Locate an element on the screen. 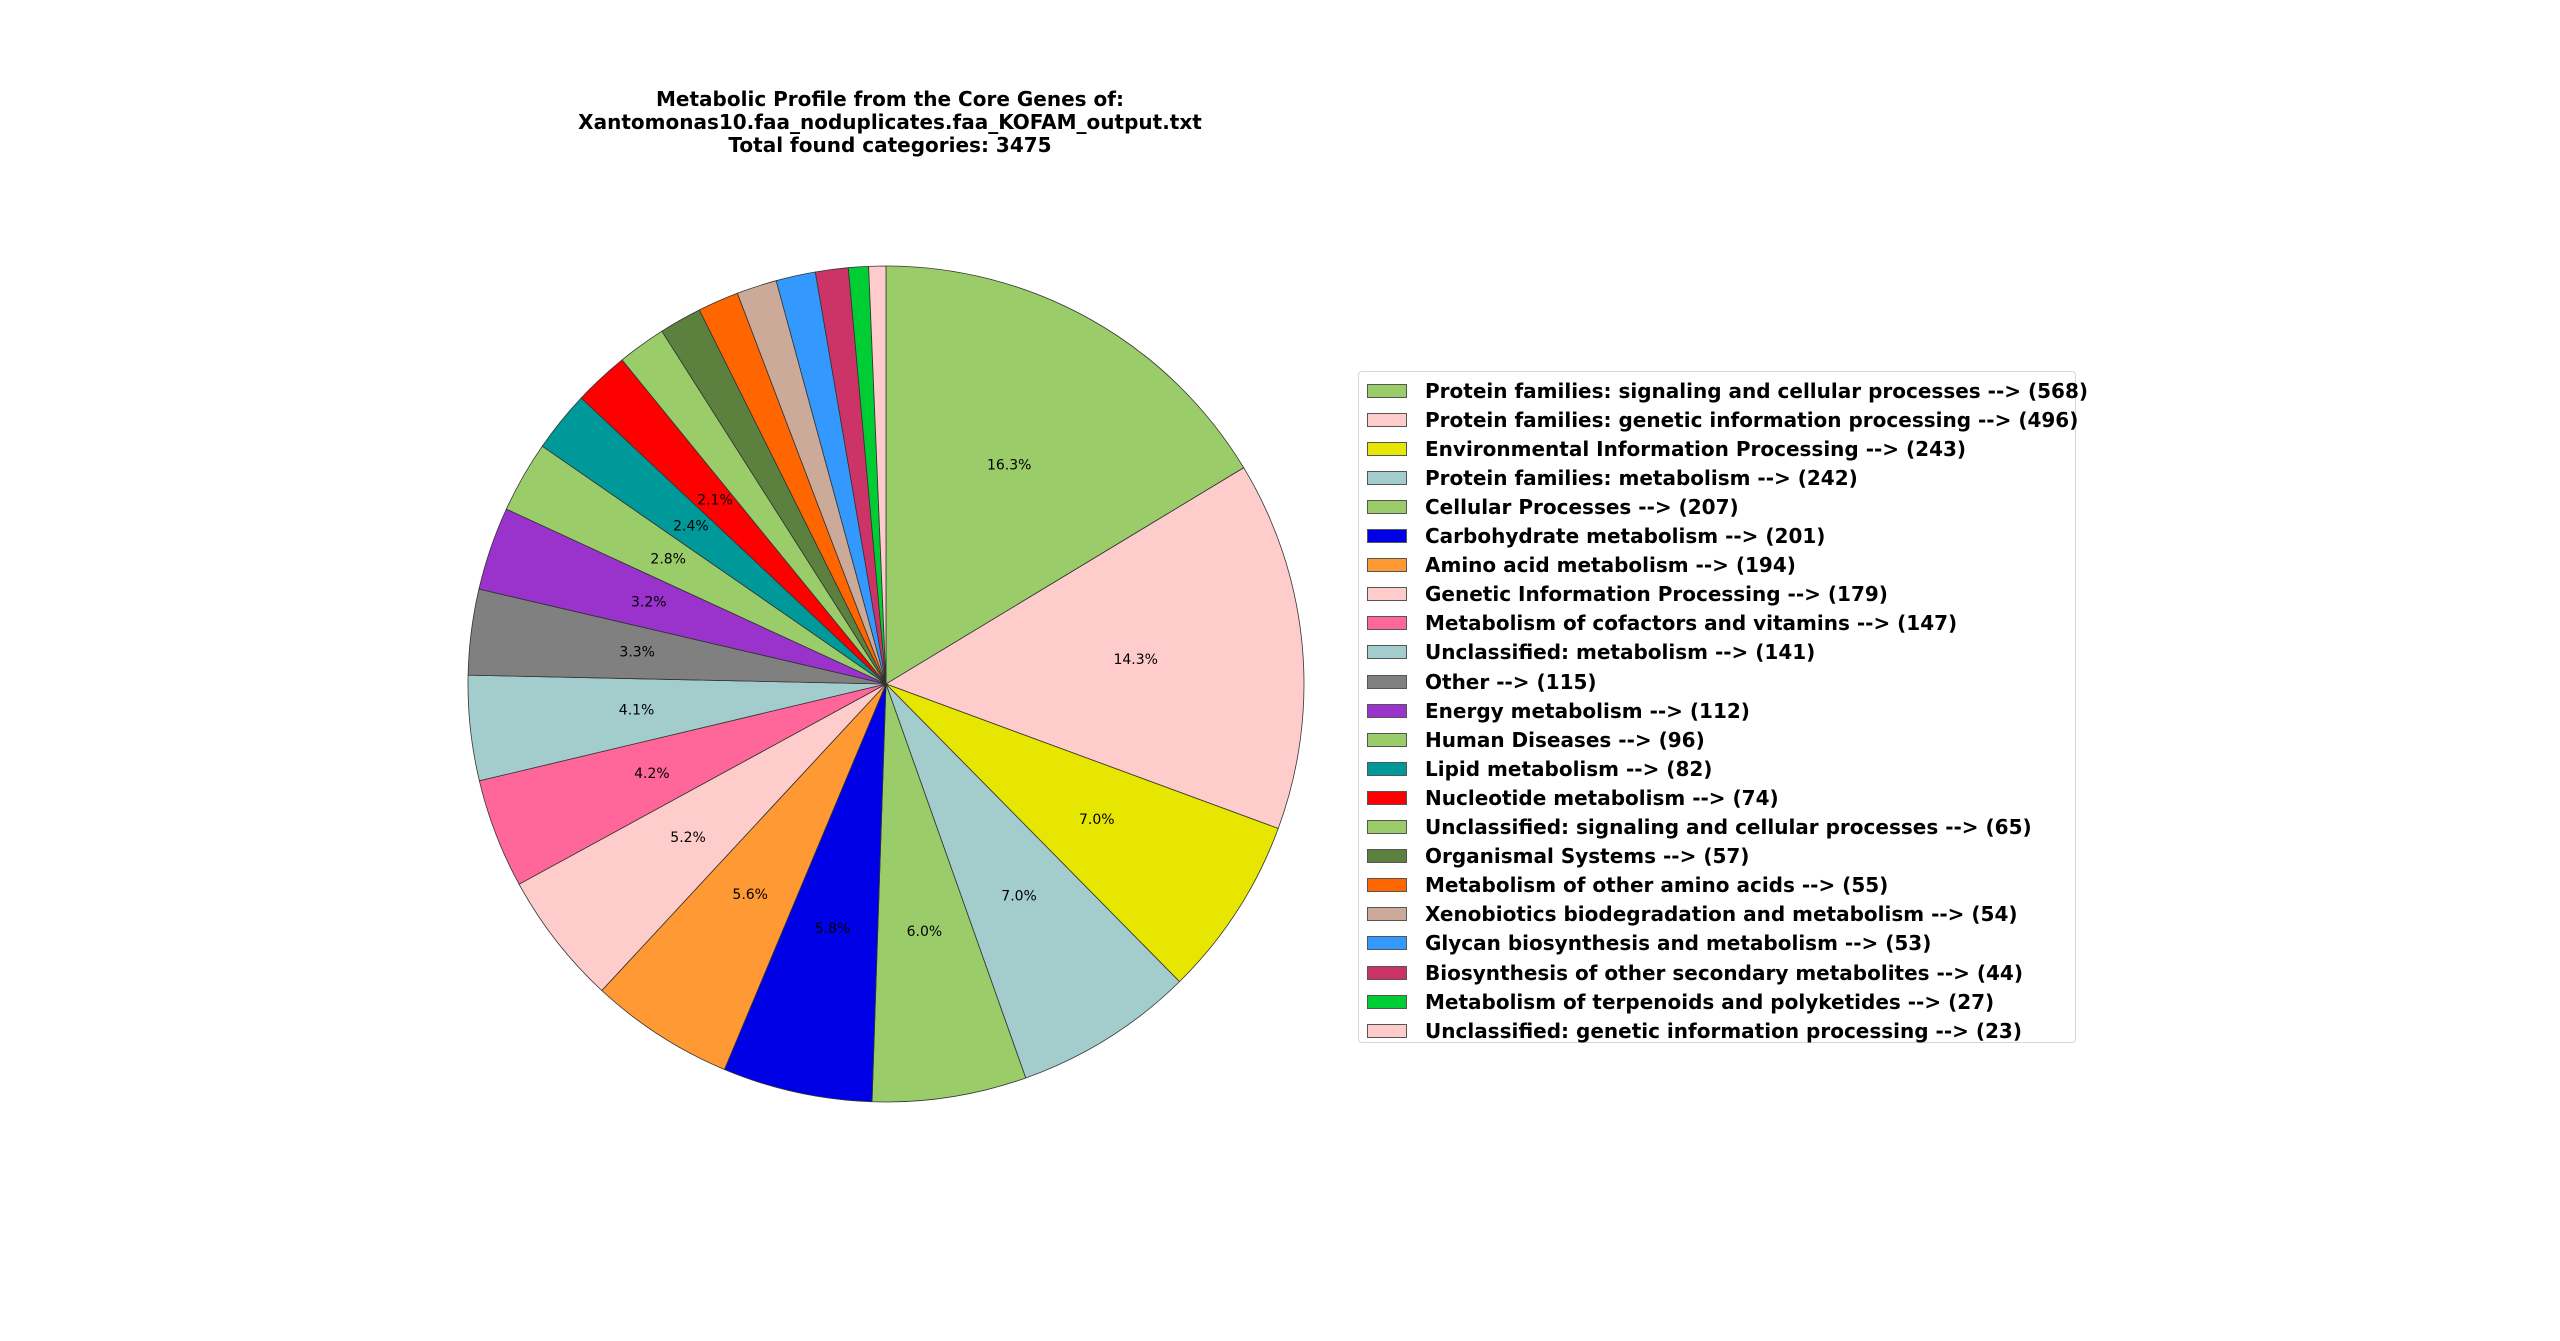  legend-label: Human Diseases --> (96) is located at coordinates (1565, 739).